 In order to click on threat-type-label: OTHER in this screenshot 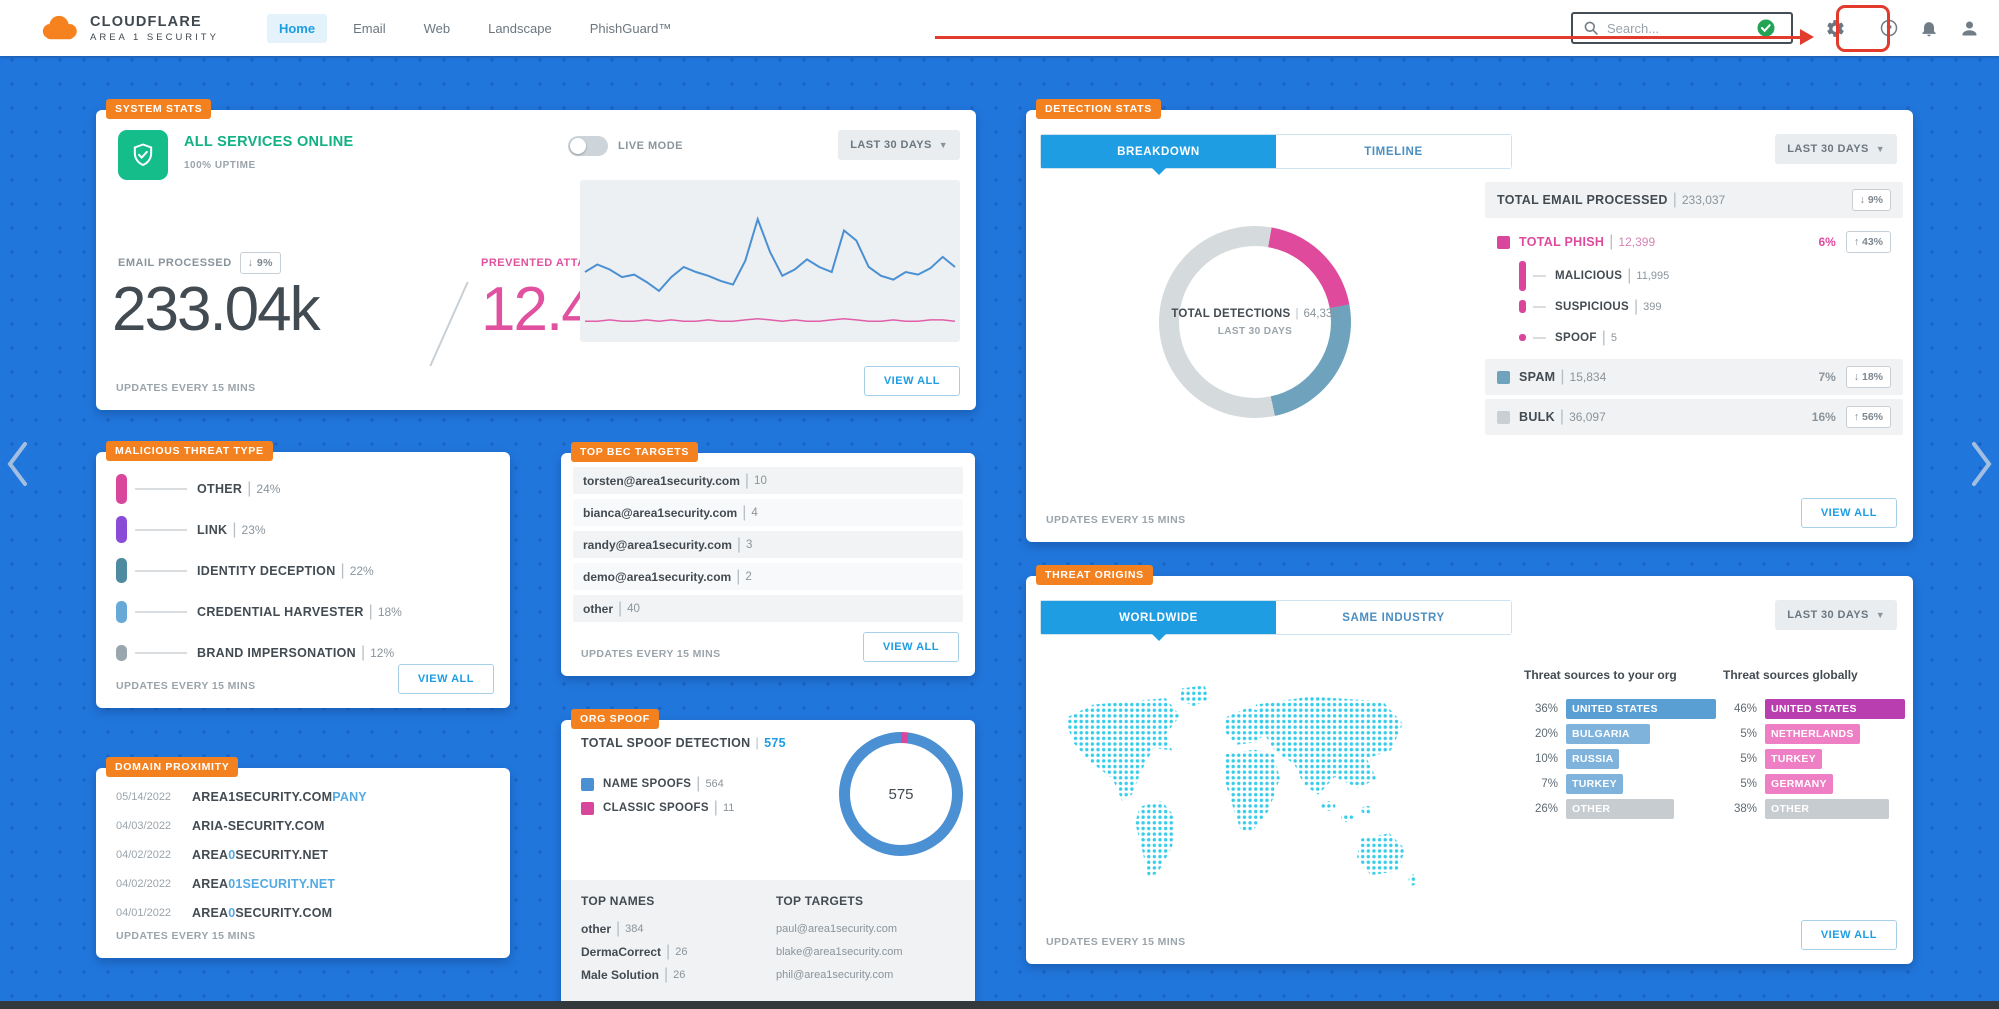, I will do `click(220, 488)`.